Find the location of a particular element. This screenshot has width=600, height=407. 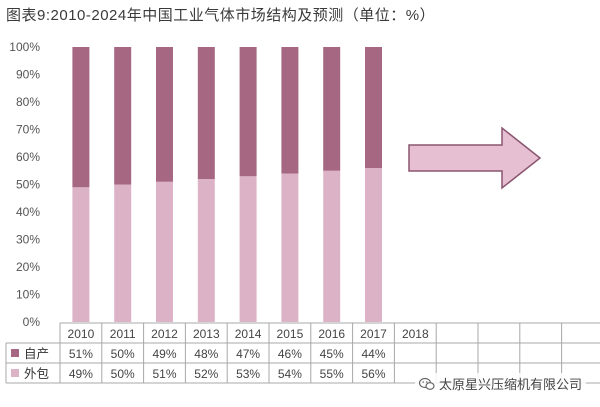

table-cell-value: 45% is located at coordinates (332, 354).